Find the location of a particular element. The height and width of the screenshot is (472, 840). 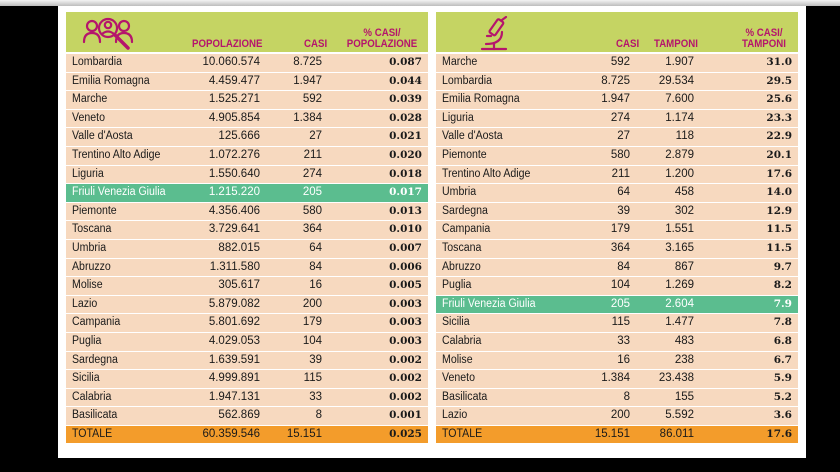

table-row: Emilia Romagna 1.947 7.600 25.6 is located at coordinates (617, 100).